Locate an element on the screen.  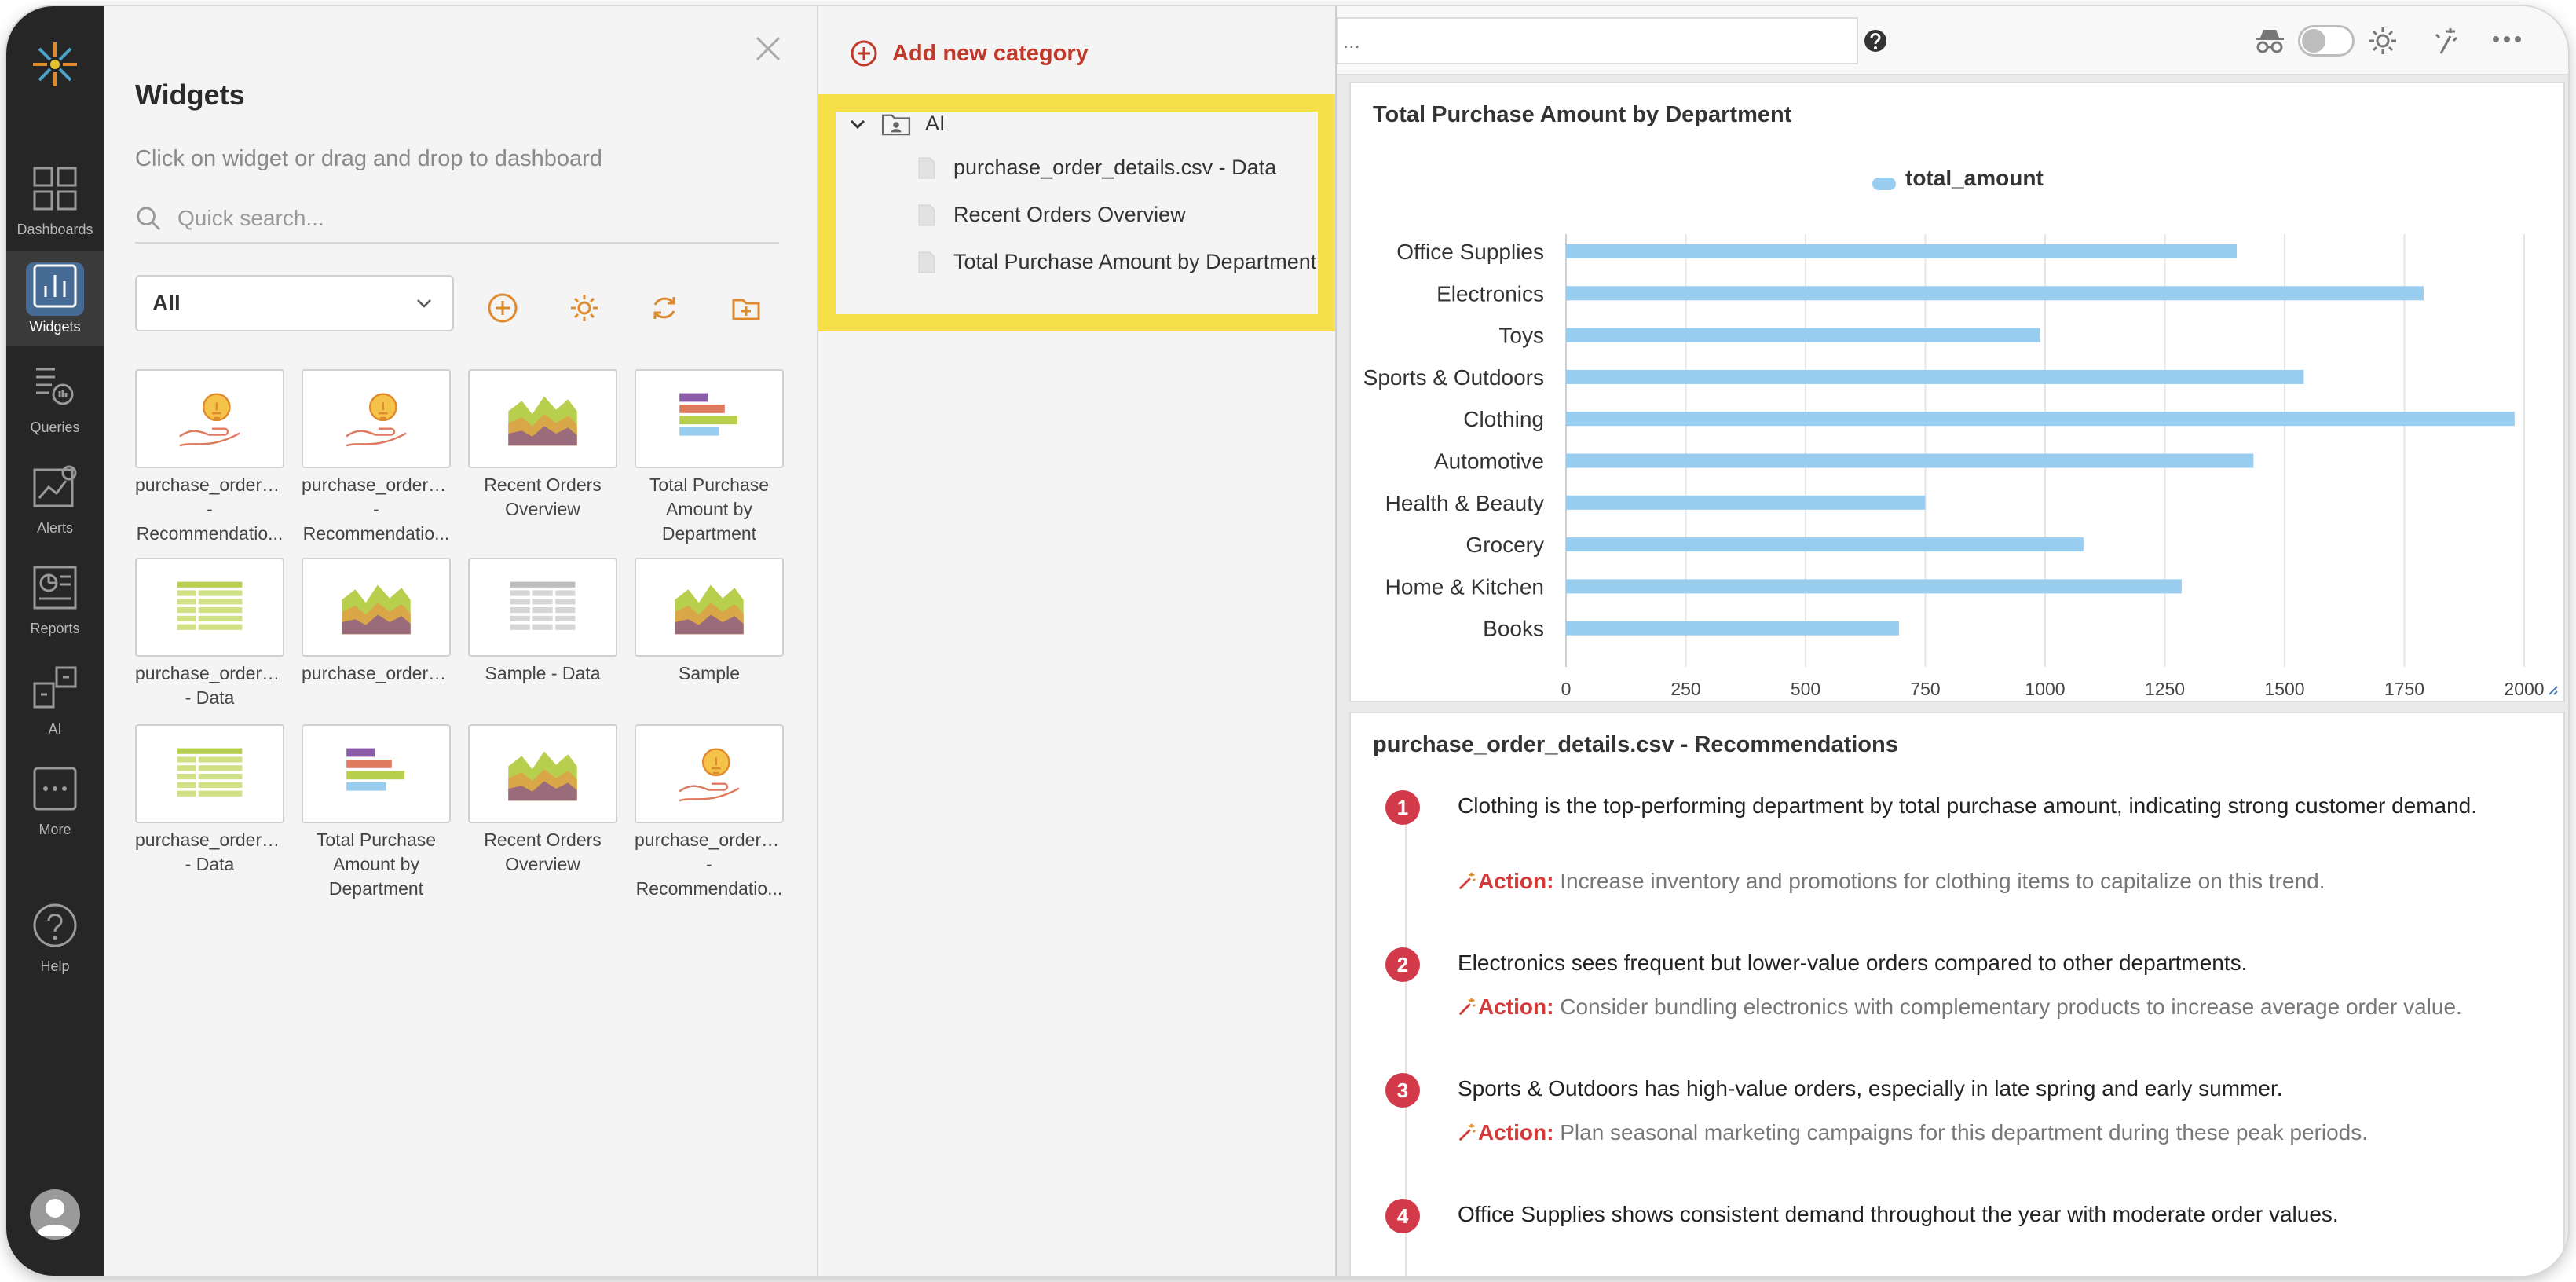
widget-tile-label-line: Sample - Data is located at coordinates (543, 673).